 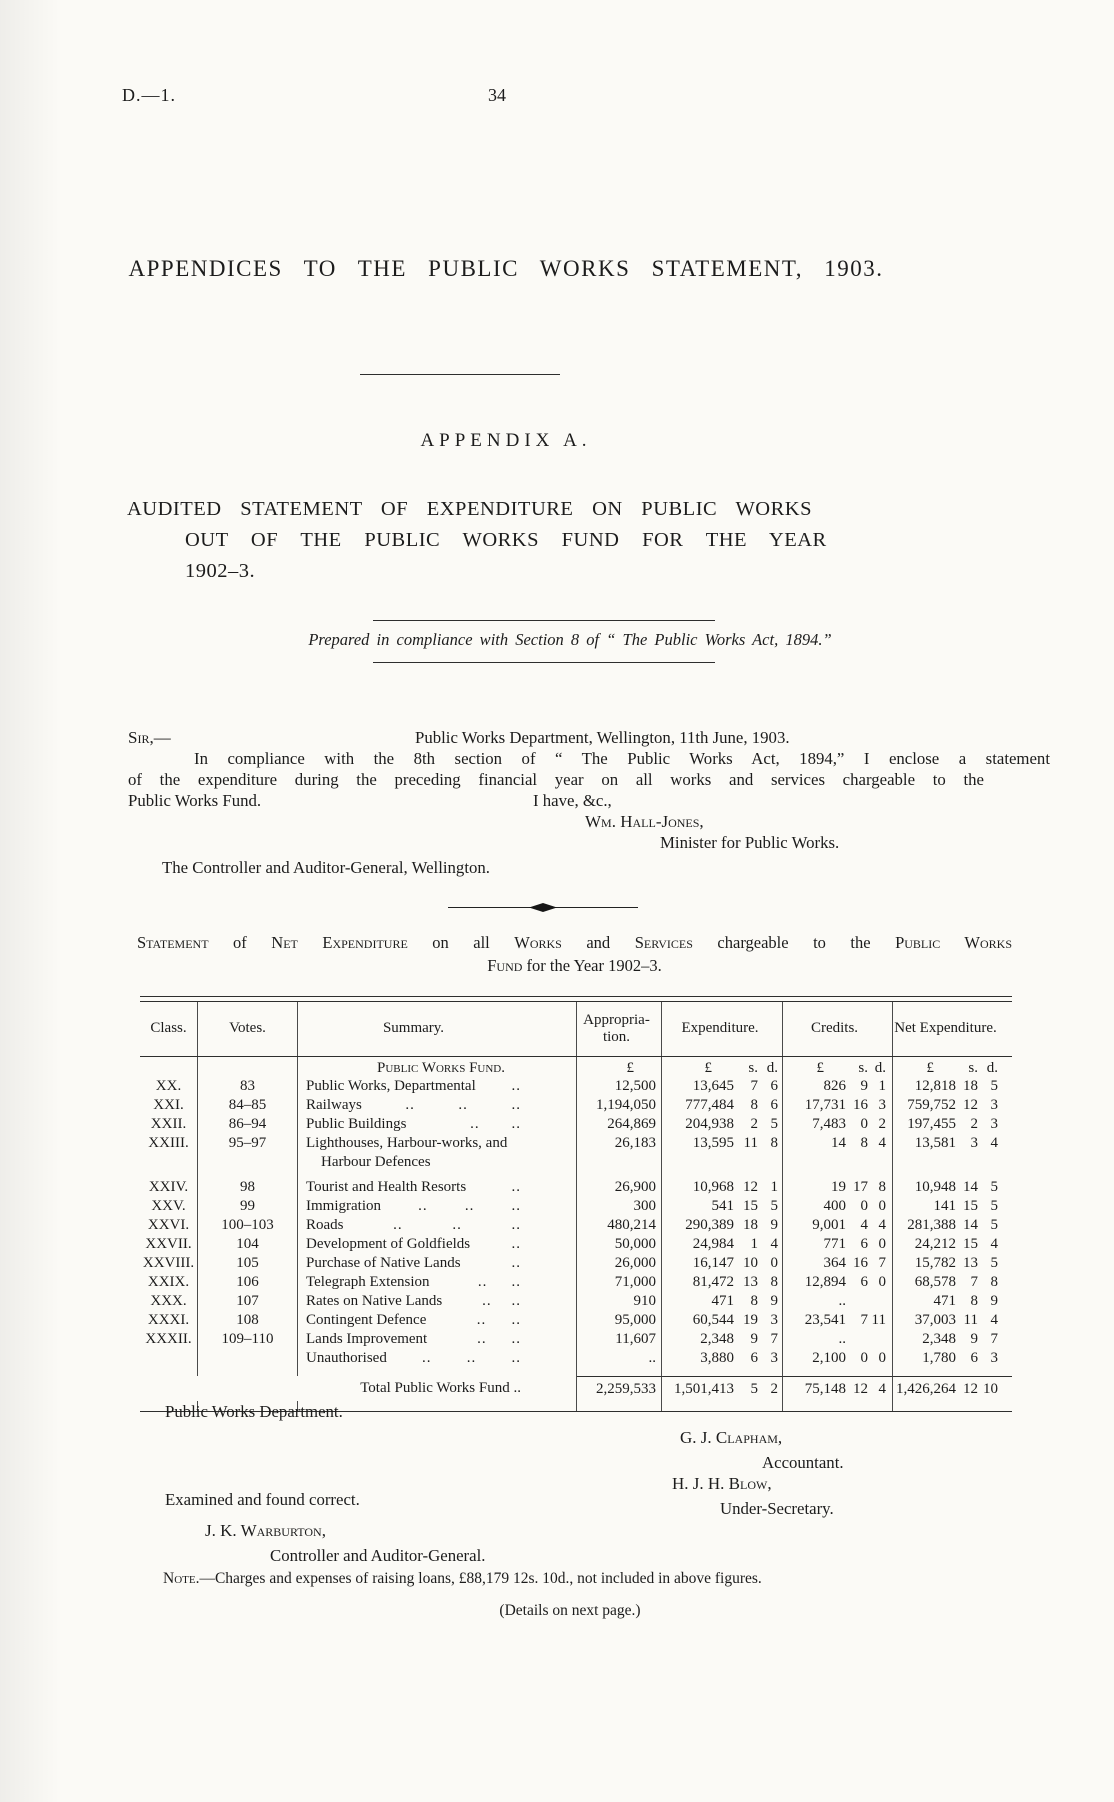 What do you see at coordinates (248, 1086) in the screenshot?
I see `votes-cell: 83` at bounding box center [248, 1086].